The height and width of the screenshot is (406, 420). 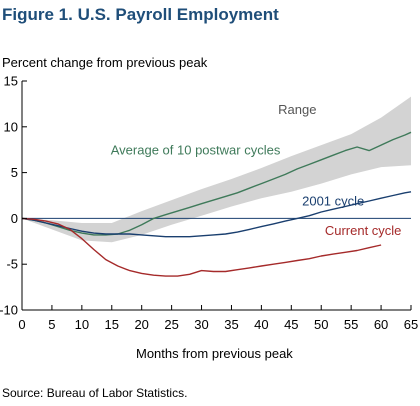 I want to click on x-tick-label: 65, so click(x=411, y=324).